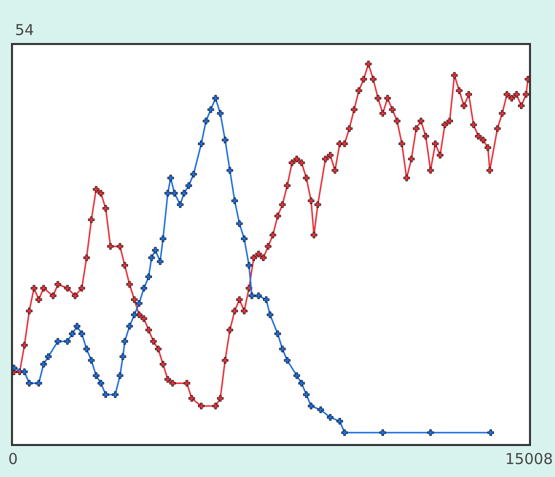 The image size is (555, 477). What do you see at coordinates (529, 459) in the screenshot?
I see `x-tick-label: 15008` at bounding box center [529, 459].